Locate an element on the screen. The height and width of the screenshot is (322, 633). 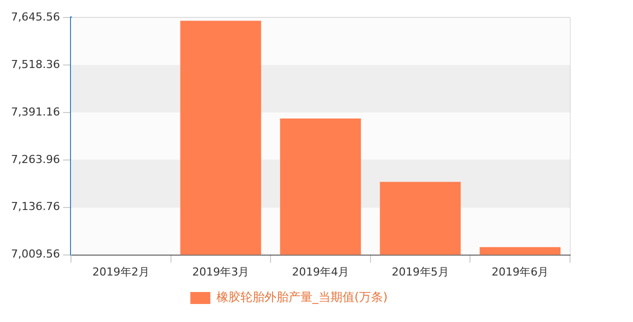
x-tick-label: 2019年2月 is located at coordinates (121, 271).